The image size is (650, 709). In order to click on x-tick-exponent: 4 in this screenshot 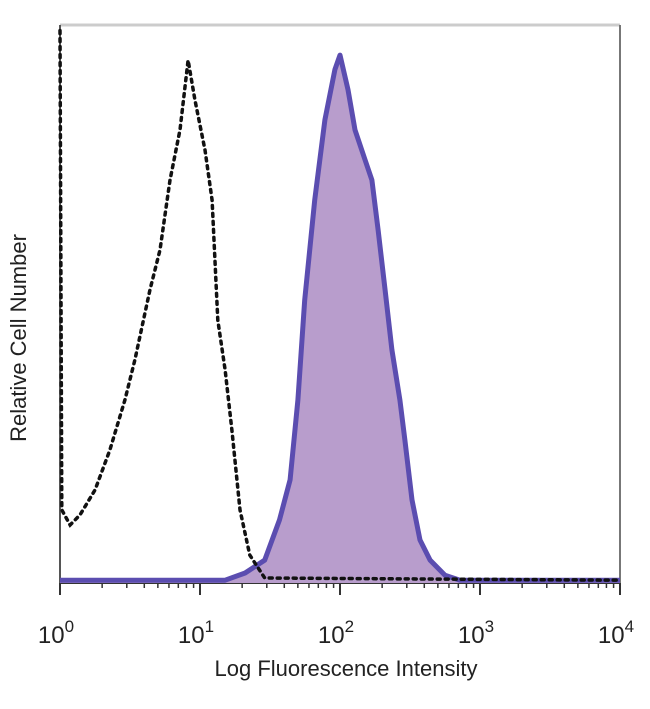, I will do `click(629, 626)`.